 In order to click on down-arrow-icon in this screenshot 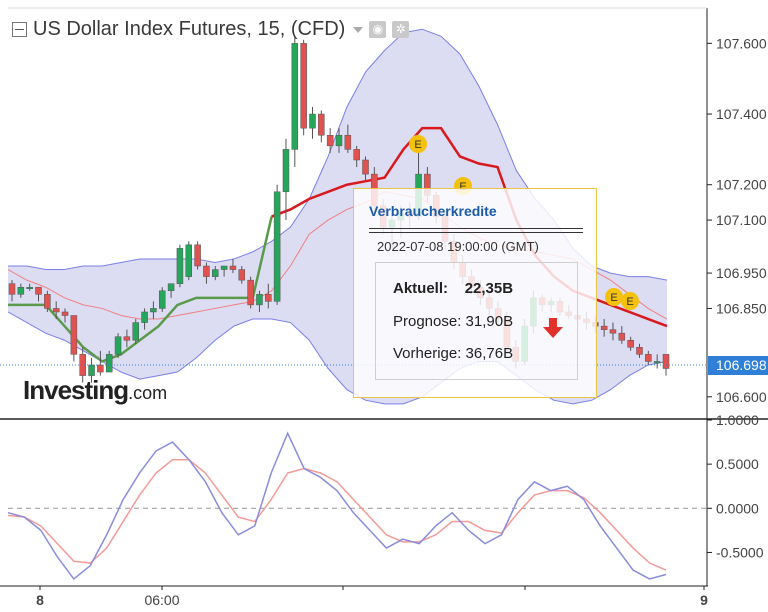, I will do `click(553, 328)`.